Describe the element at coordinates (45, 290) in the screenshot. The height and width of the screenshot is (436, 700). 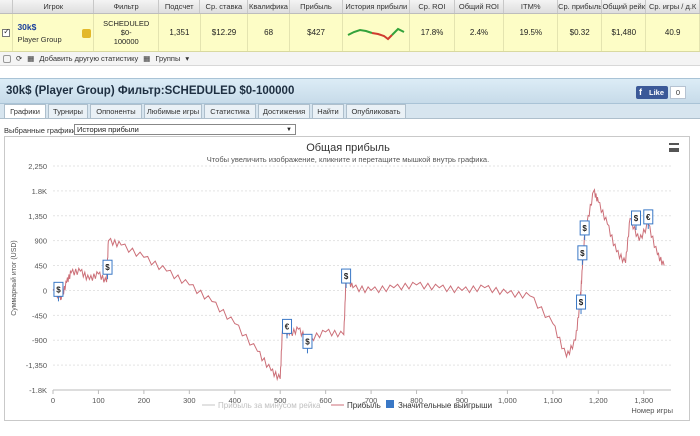
I see `y-tick-label: 0` at that location.